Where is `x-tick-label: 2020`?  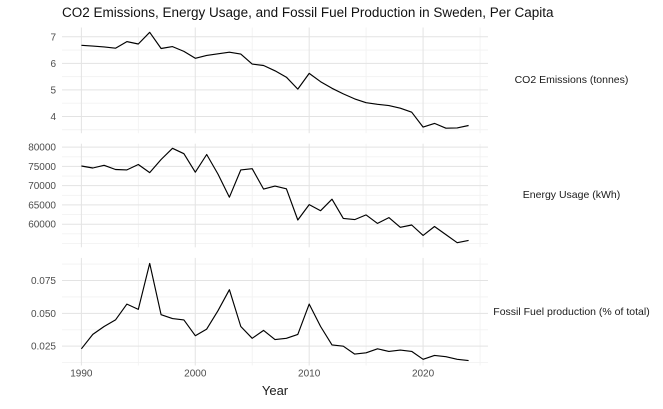 x-tick-label: 2020 is located at coordinates (423, 374).